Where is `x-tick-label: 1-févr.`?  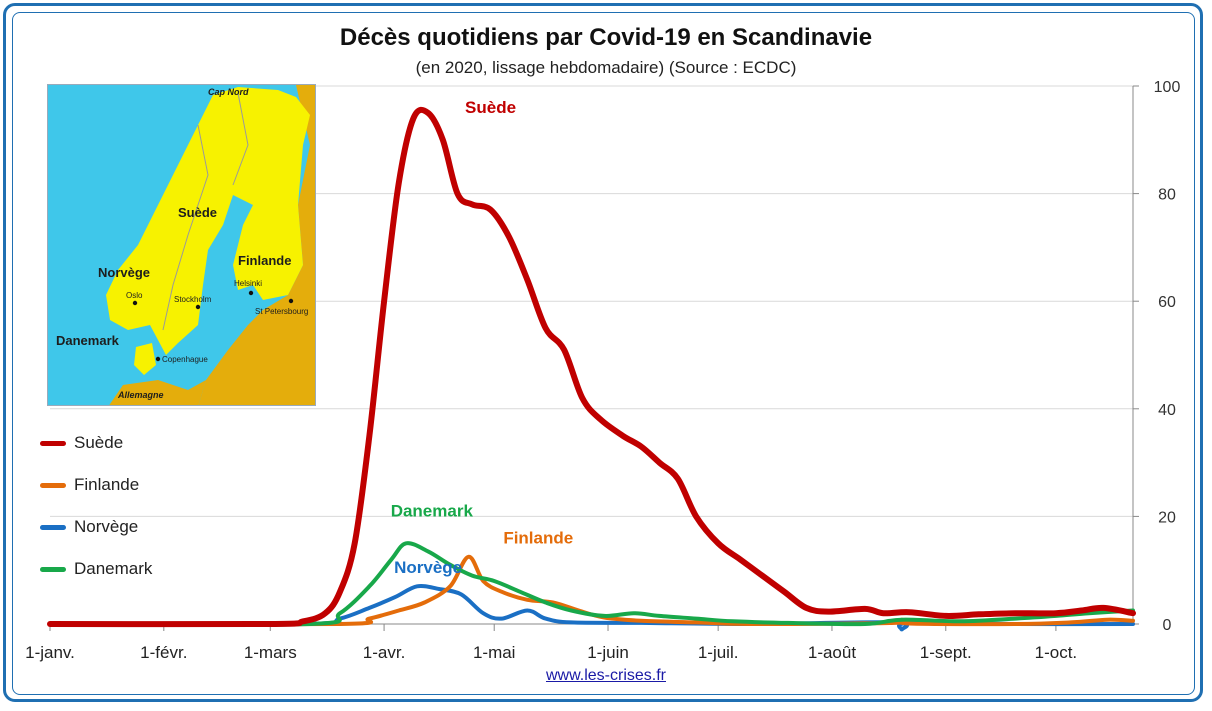
x-tick-label: 1-févr. is located at coordinates (163, 652).